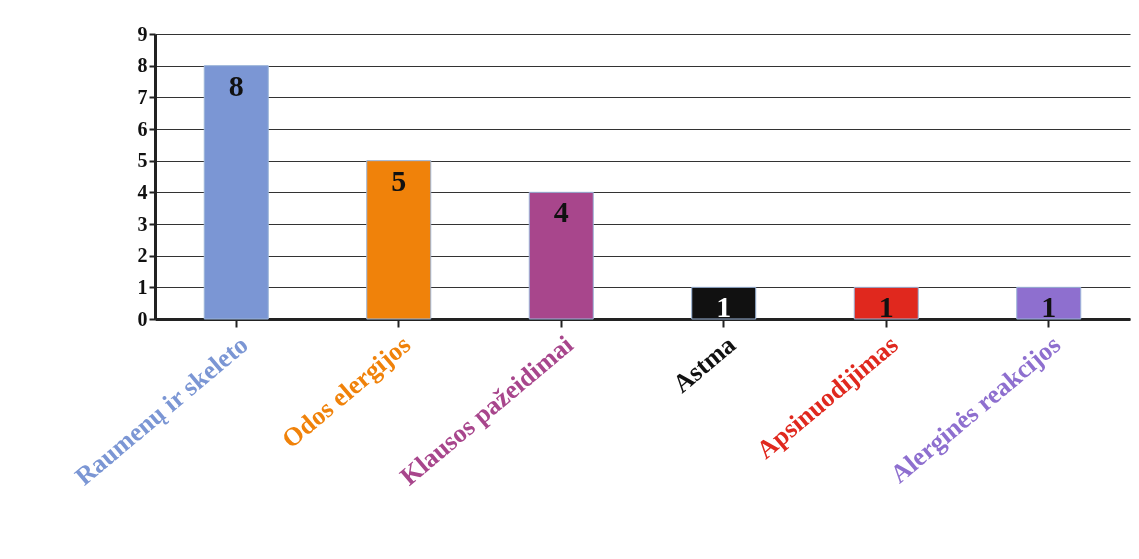 This screenshot has width=1139, height=559. What do you see at coordinates (142, 160) in the screenshot?
I see `y-tick-label: 5` at bounding box center [142, 160].